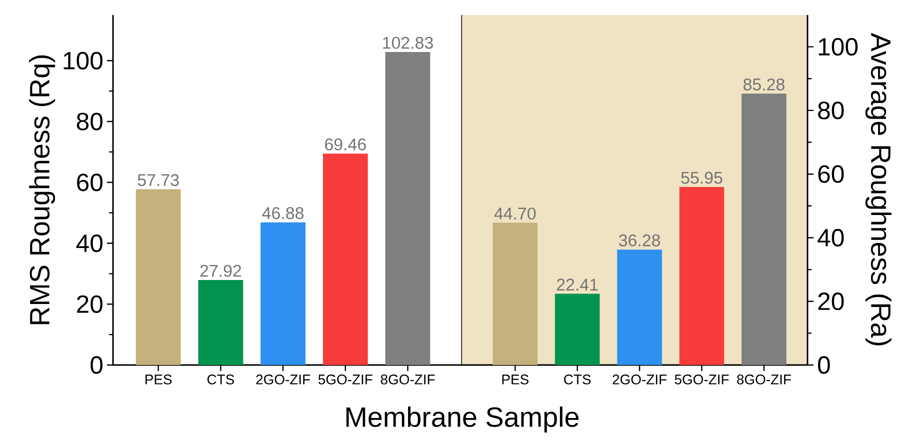 The image size is (919, 444). What do you see at coordinates (764, 84) in the screenshot?
I see `data-label: 85.28` at bounding box center [764, 84].